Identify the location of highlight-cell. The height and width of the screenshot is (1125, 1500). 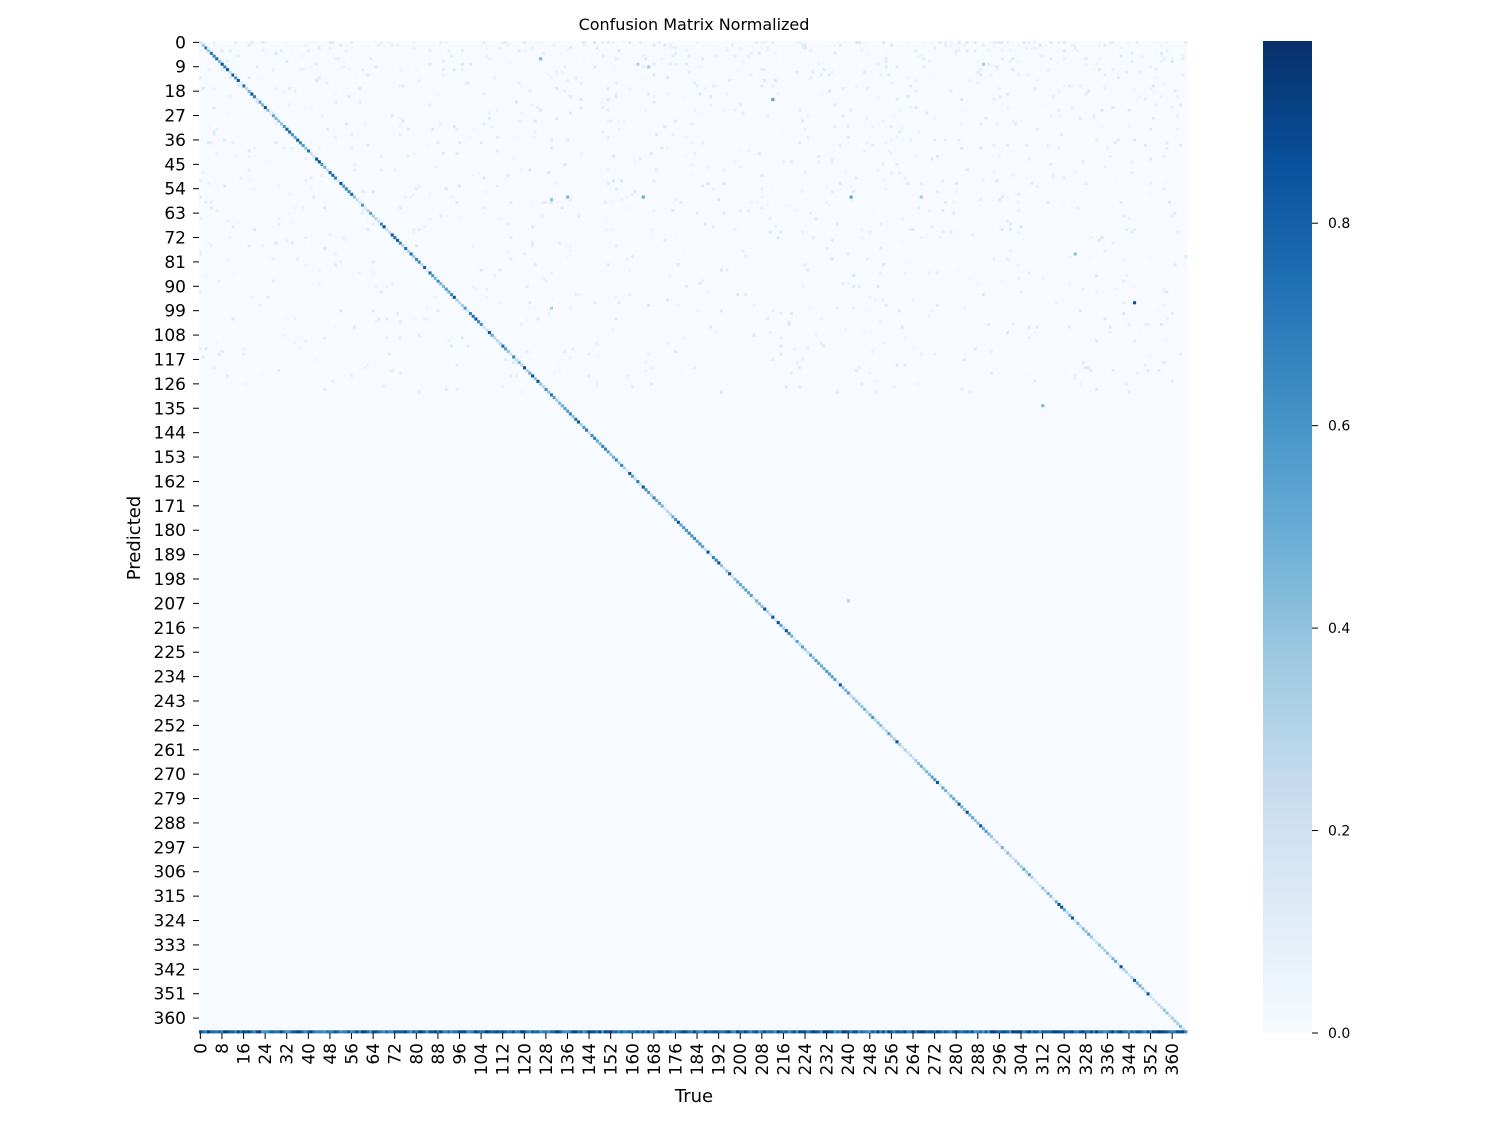
(848, 601).